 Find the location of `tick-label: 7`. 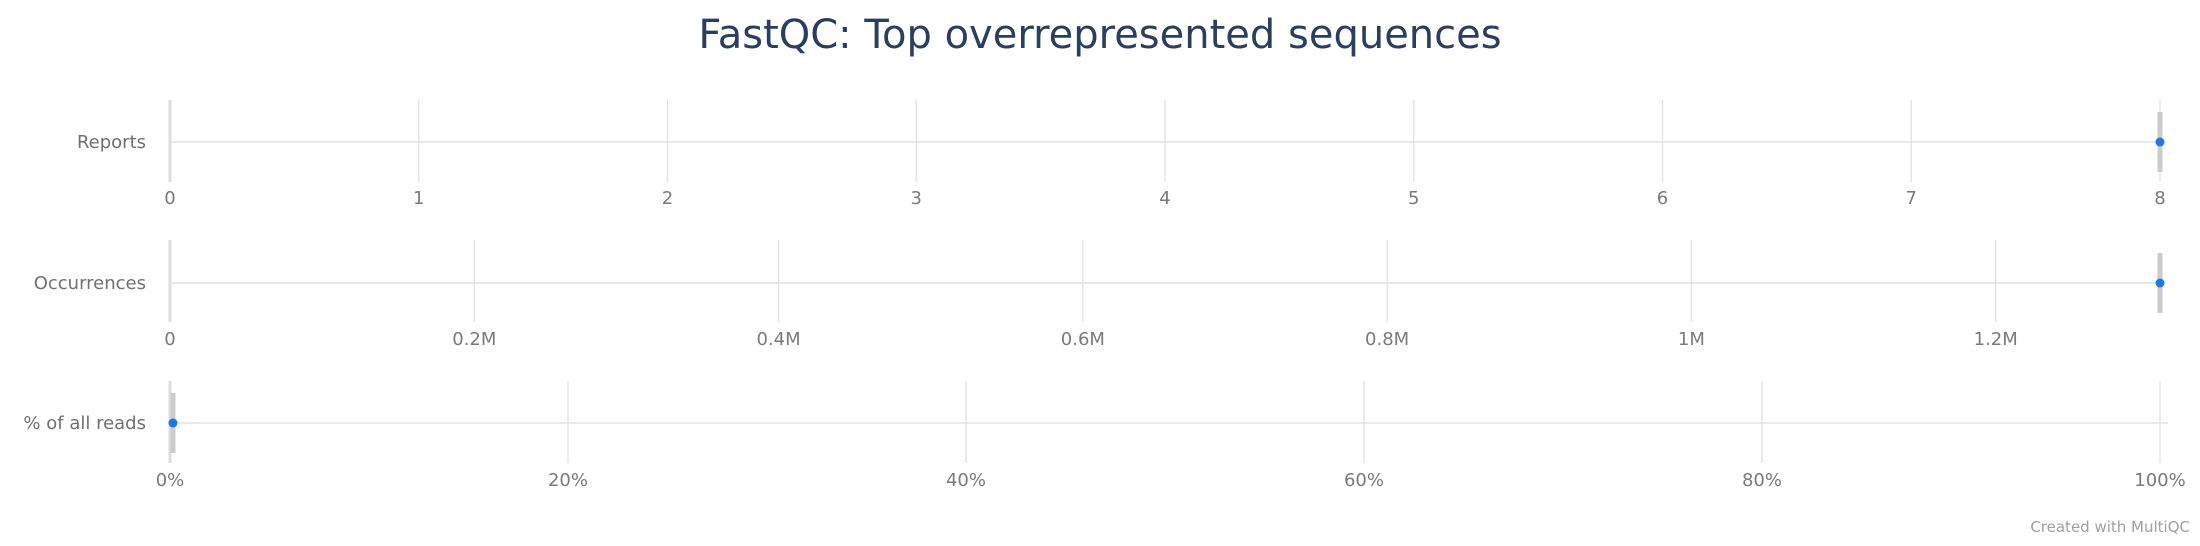

tick-label: 7 is located at coordinates (1911, 198).